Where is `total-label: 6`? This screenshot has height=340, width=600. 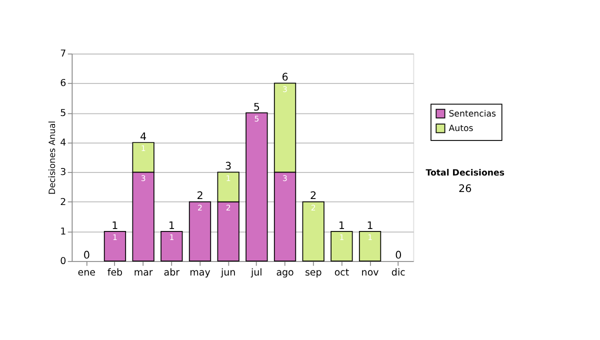
total-label: 6 is located at coordinates (285, 78).